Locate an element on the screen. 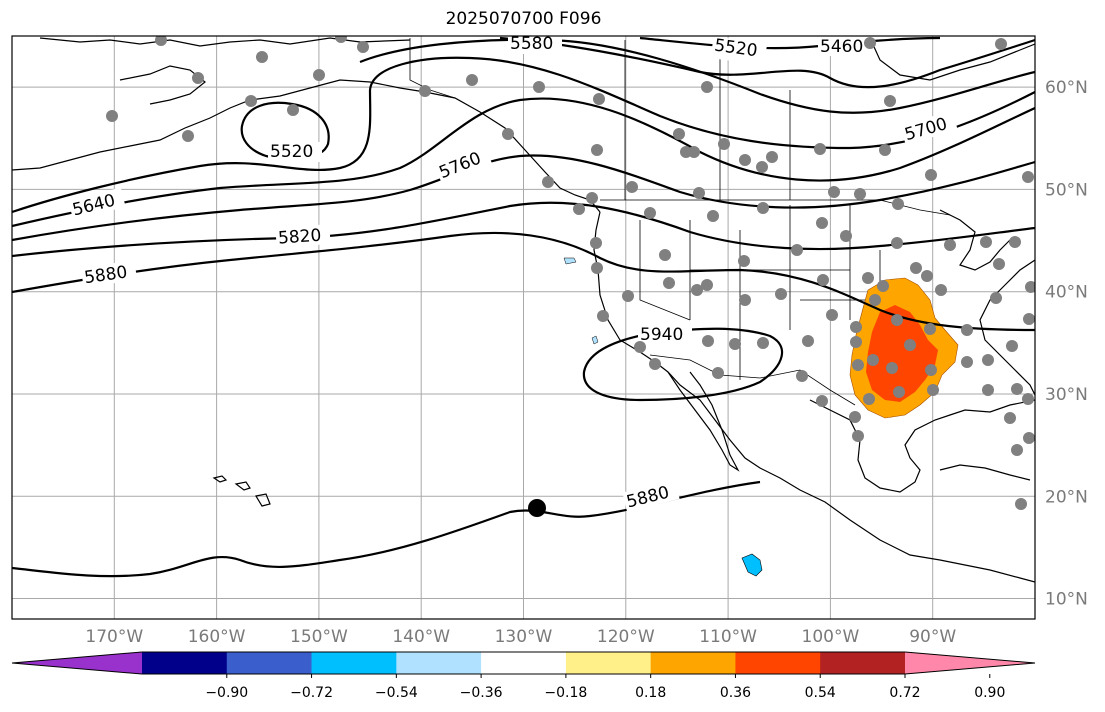 Image resolution: width=1105 pixels, height=712 pixels. contour-5880-south is located at coordinates (386, 529).